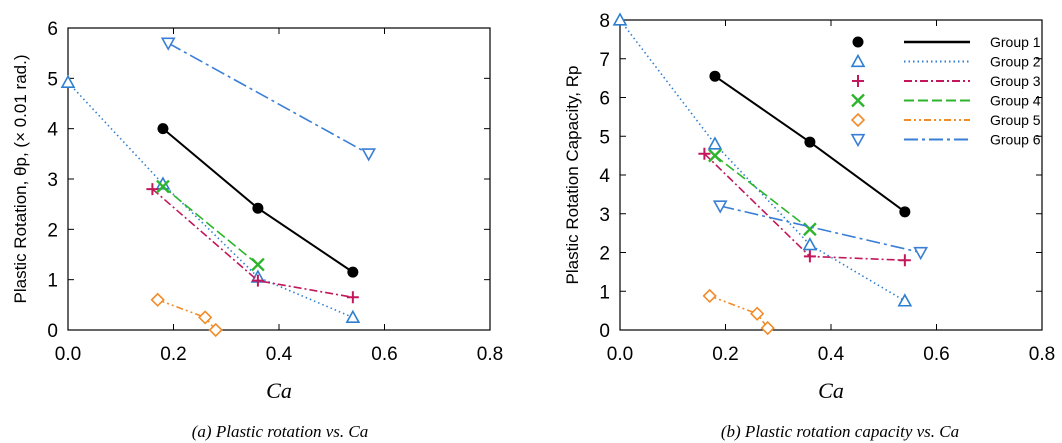 This screenshot has width=1062, height=443. Describe the element at coordinates (20, 179) in the screenshot. I see `y-axis-label: Plastic Rotation, θp, (× 0.01 rad.)` at that location.